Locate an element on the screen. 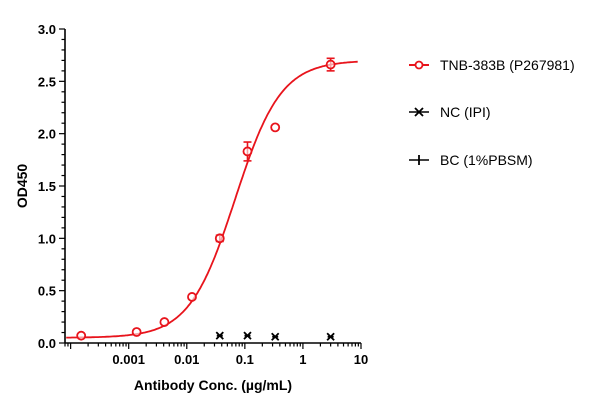  y-tick-label: 0.0 is located at coordinates (47, 343).